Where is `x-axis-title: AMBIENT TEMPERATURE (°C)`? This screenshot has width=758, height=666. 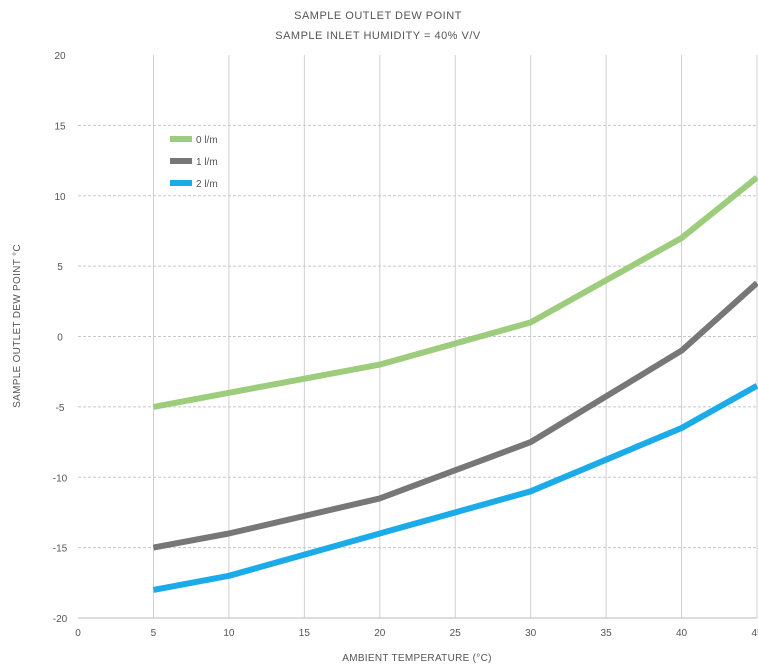 x-axis-title: AMBIENT TEMPERATURE (°C) is located at coordinates (417, 658).